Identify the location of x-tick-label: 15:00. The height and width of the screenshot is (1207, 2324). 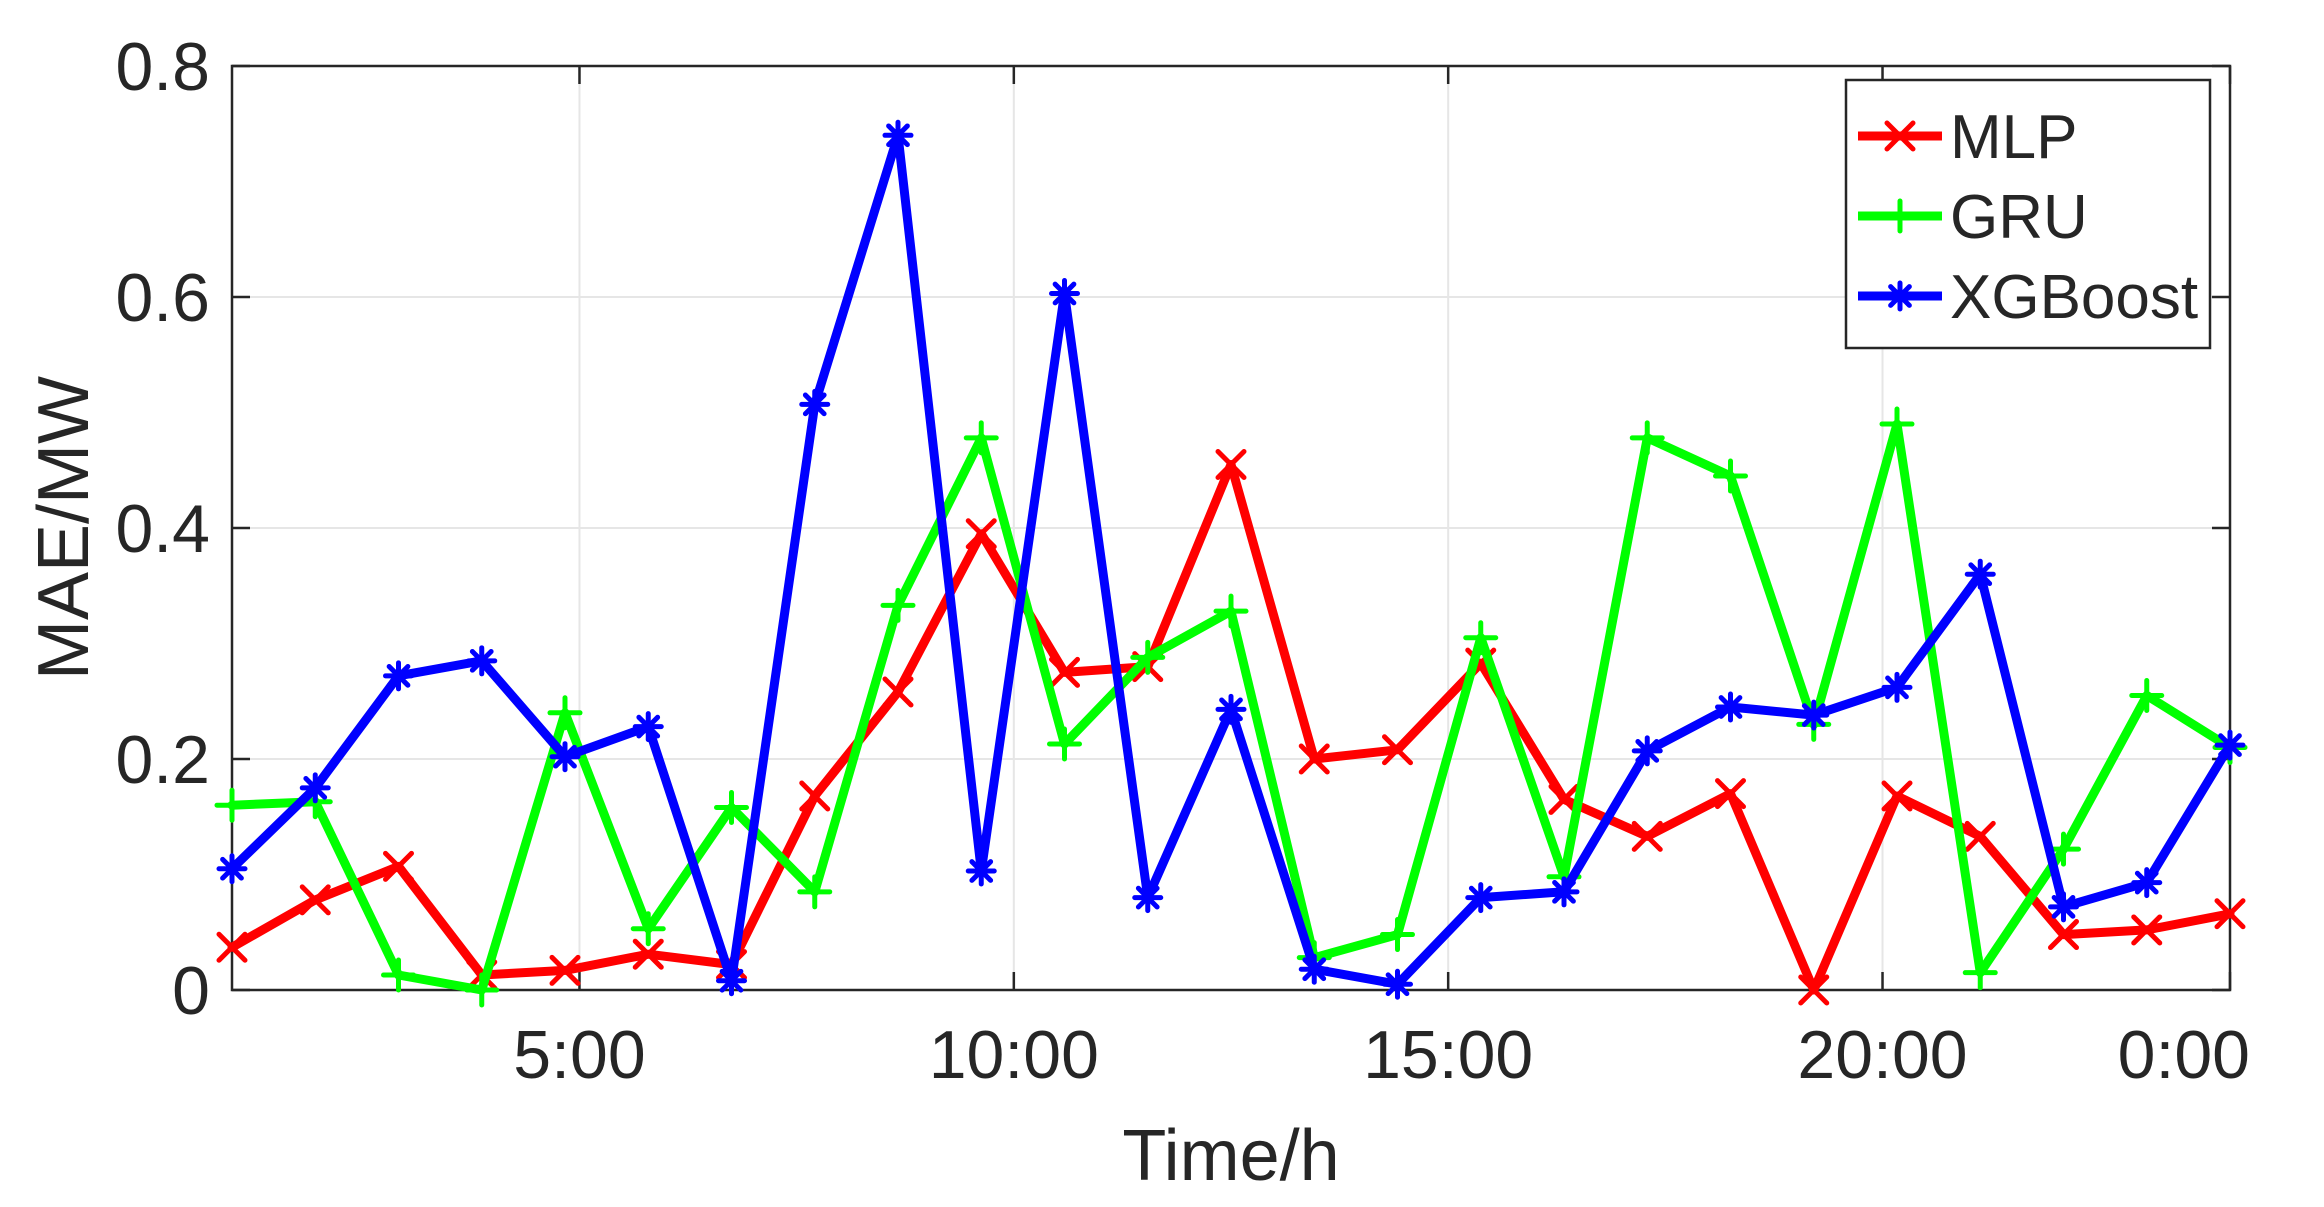
(1448, 1055).